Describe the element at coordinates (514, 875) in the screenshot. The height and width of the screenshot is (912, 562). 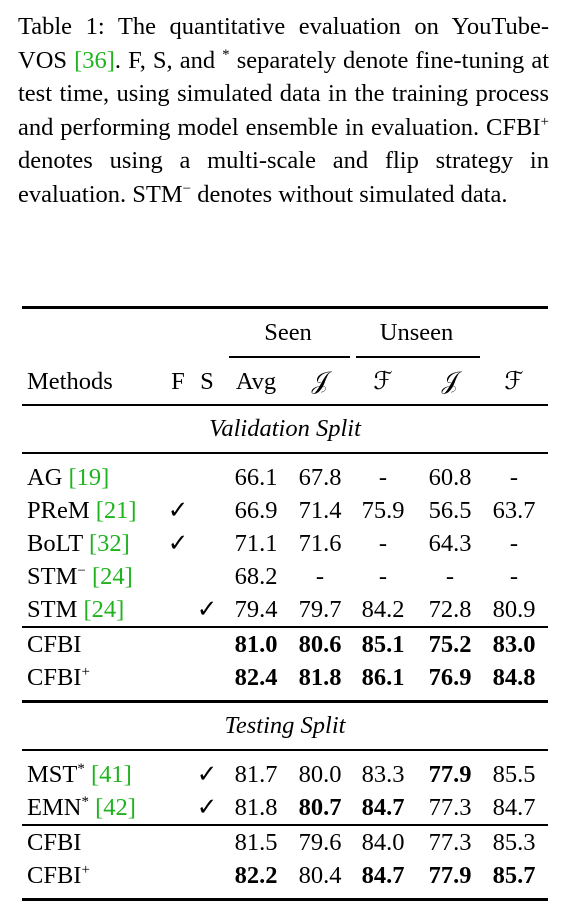
I see `value-cell: 85.7` at that location.